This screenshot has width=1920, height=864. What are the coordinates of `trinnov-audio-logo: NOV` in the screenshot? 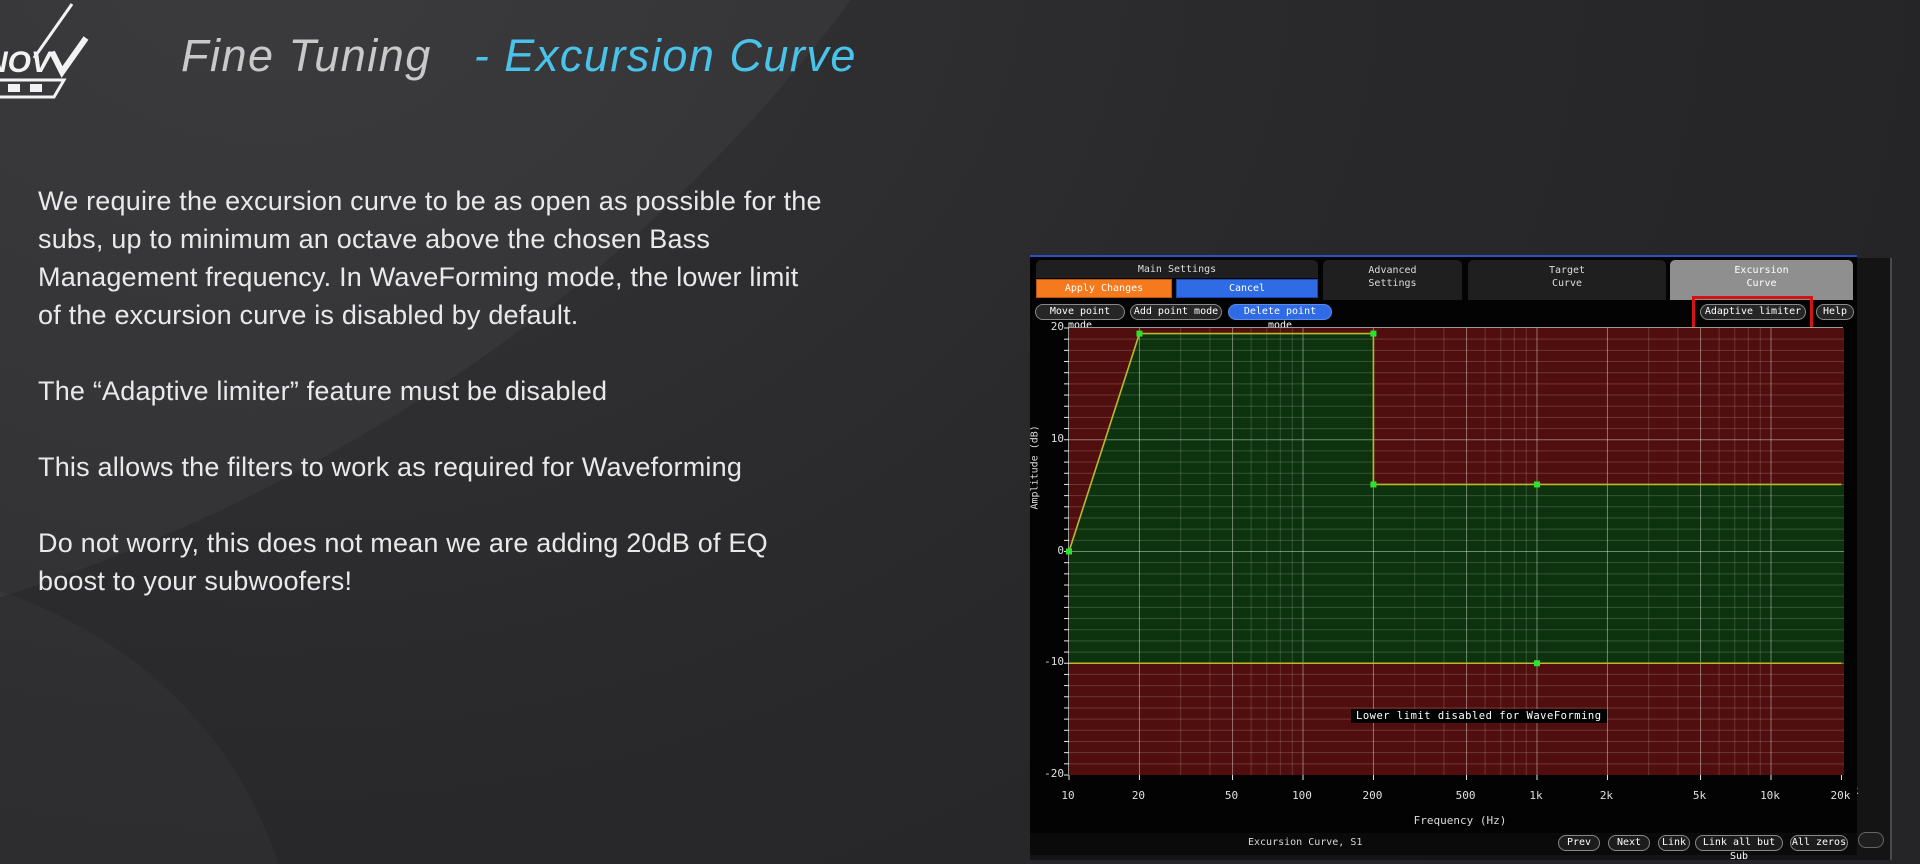 It's located at (44, 51).